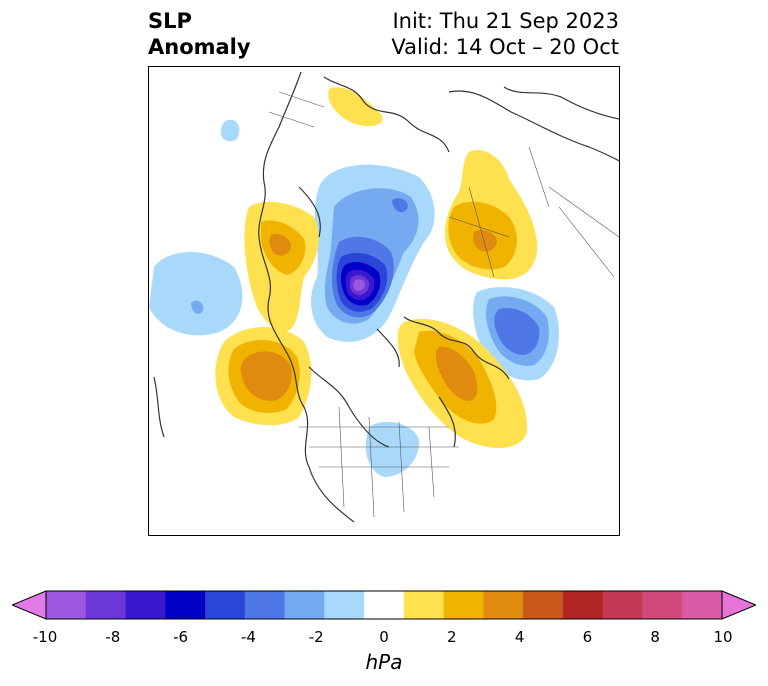 The height and width of the screenshot is (686, 768). I want to click on colorbar-tick-label: 0, so click(384, 637).